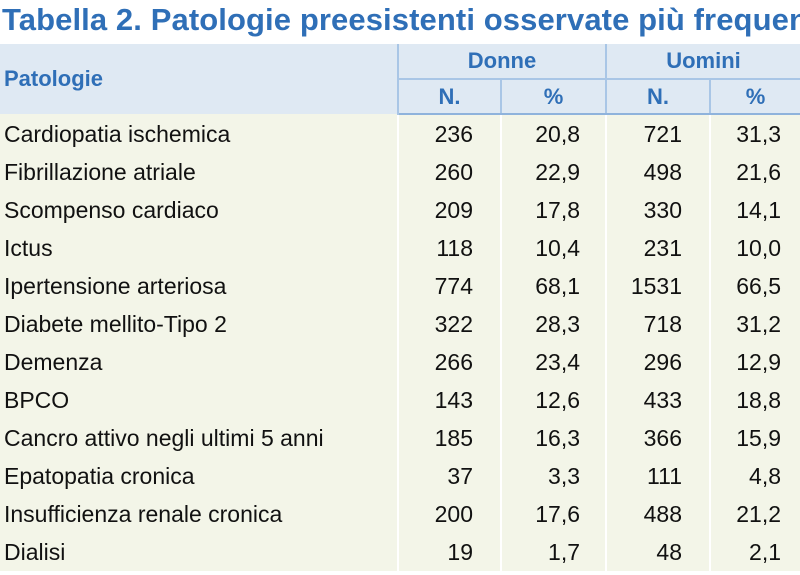 Image resolution: width=800 pixels, height=575 pixels. I want to click on table-row: Epatopatia cronica 37 3,3 111 4,8, so click(400, 476).